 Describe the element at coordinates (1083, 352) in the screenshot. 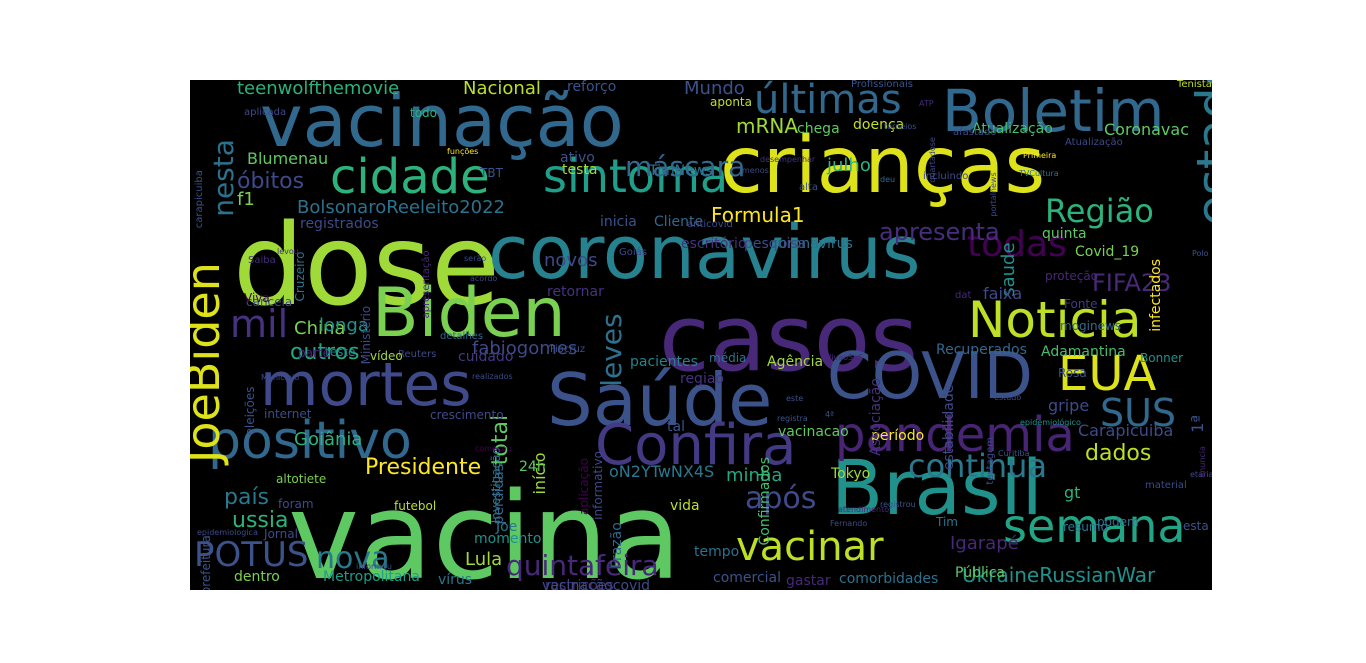

I see `cloud-word: Adamantina` at that location.